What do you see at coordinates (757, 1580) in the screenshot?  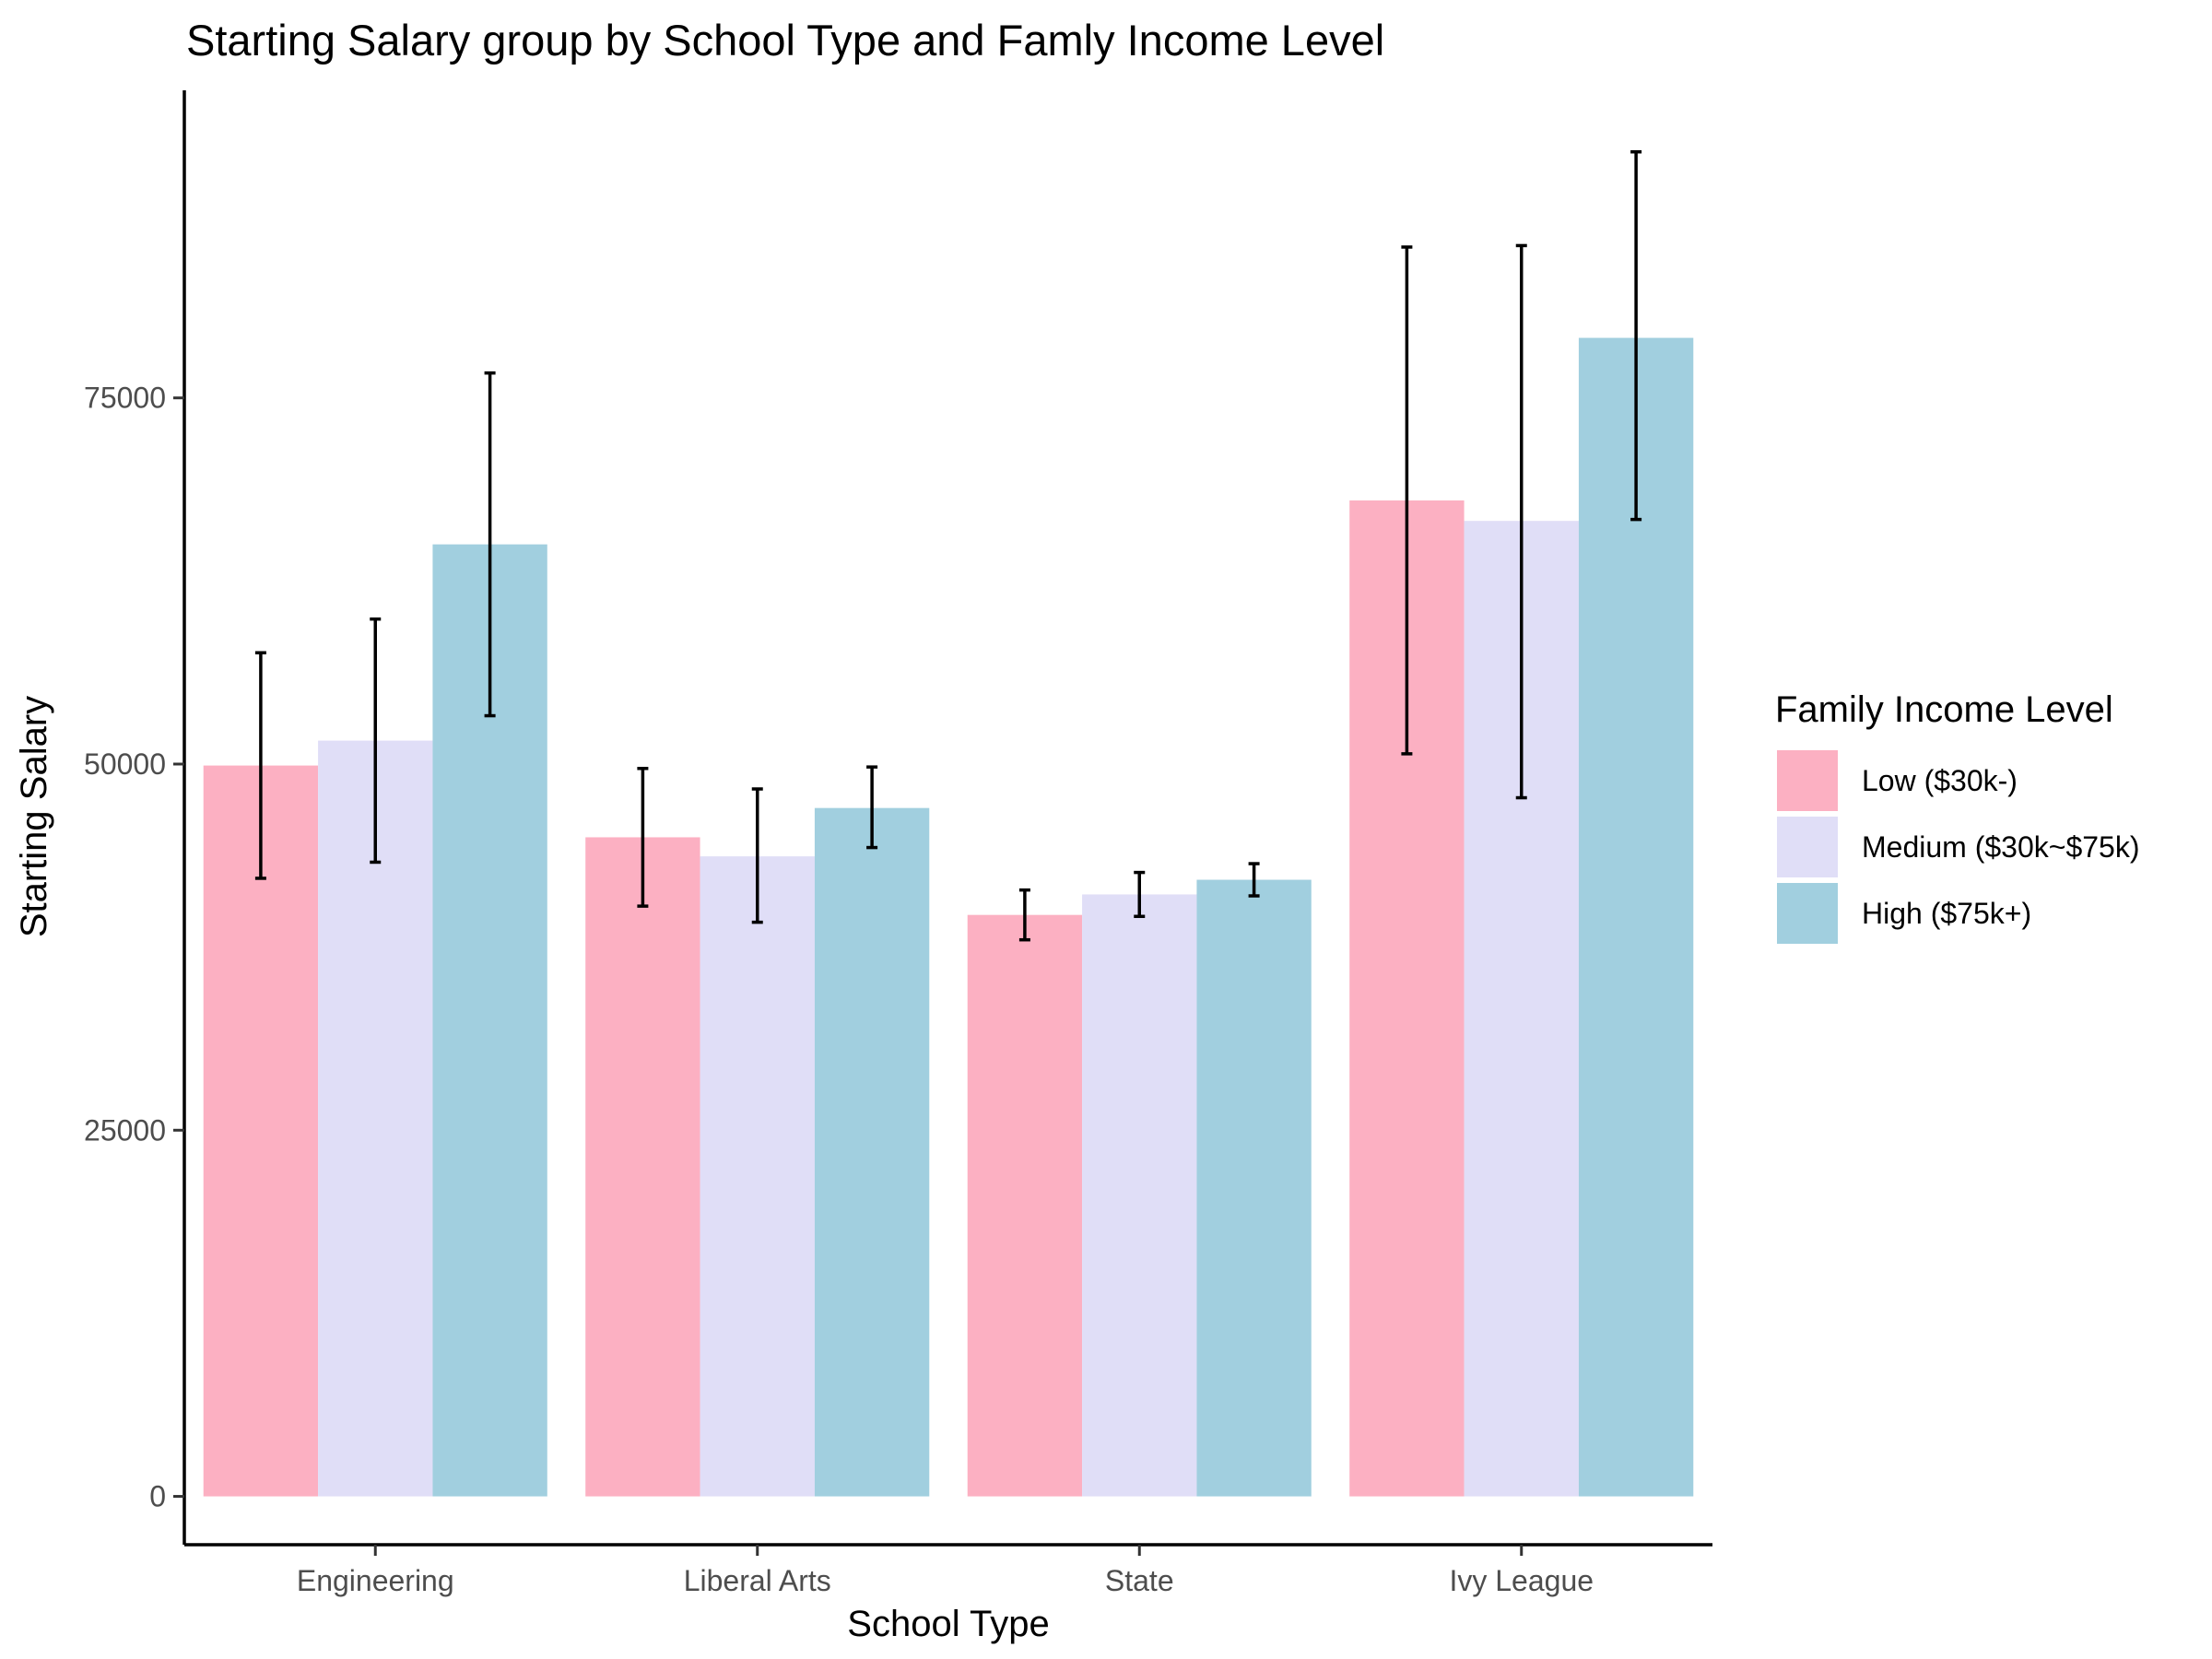 I see `x-tick-label: Liberal Arts` at bounding box center [757, 1580].